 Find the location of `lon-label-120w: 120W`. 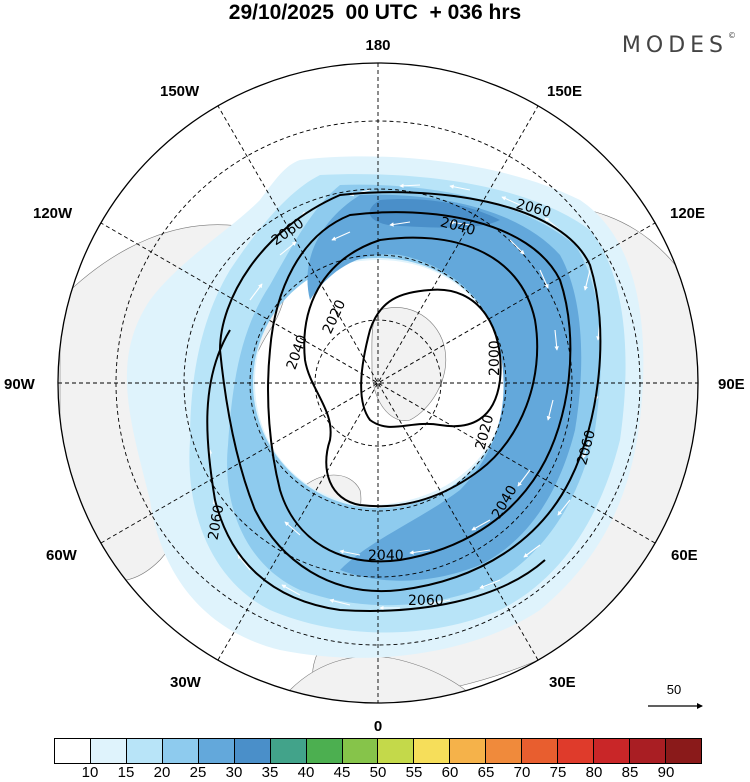

lon-label-120w: 120W is located at coordinates (53, 213).